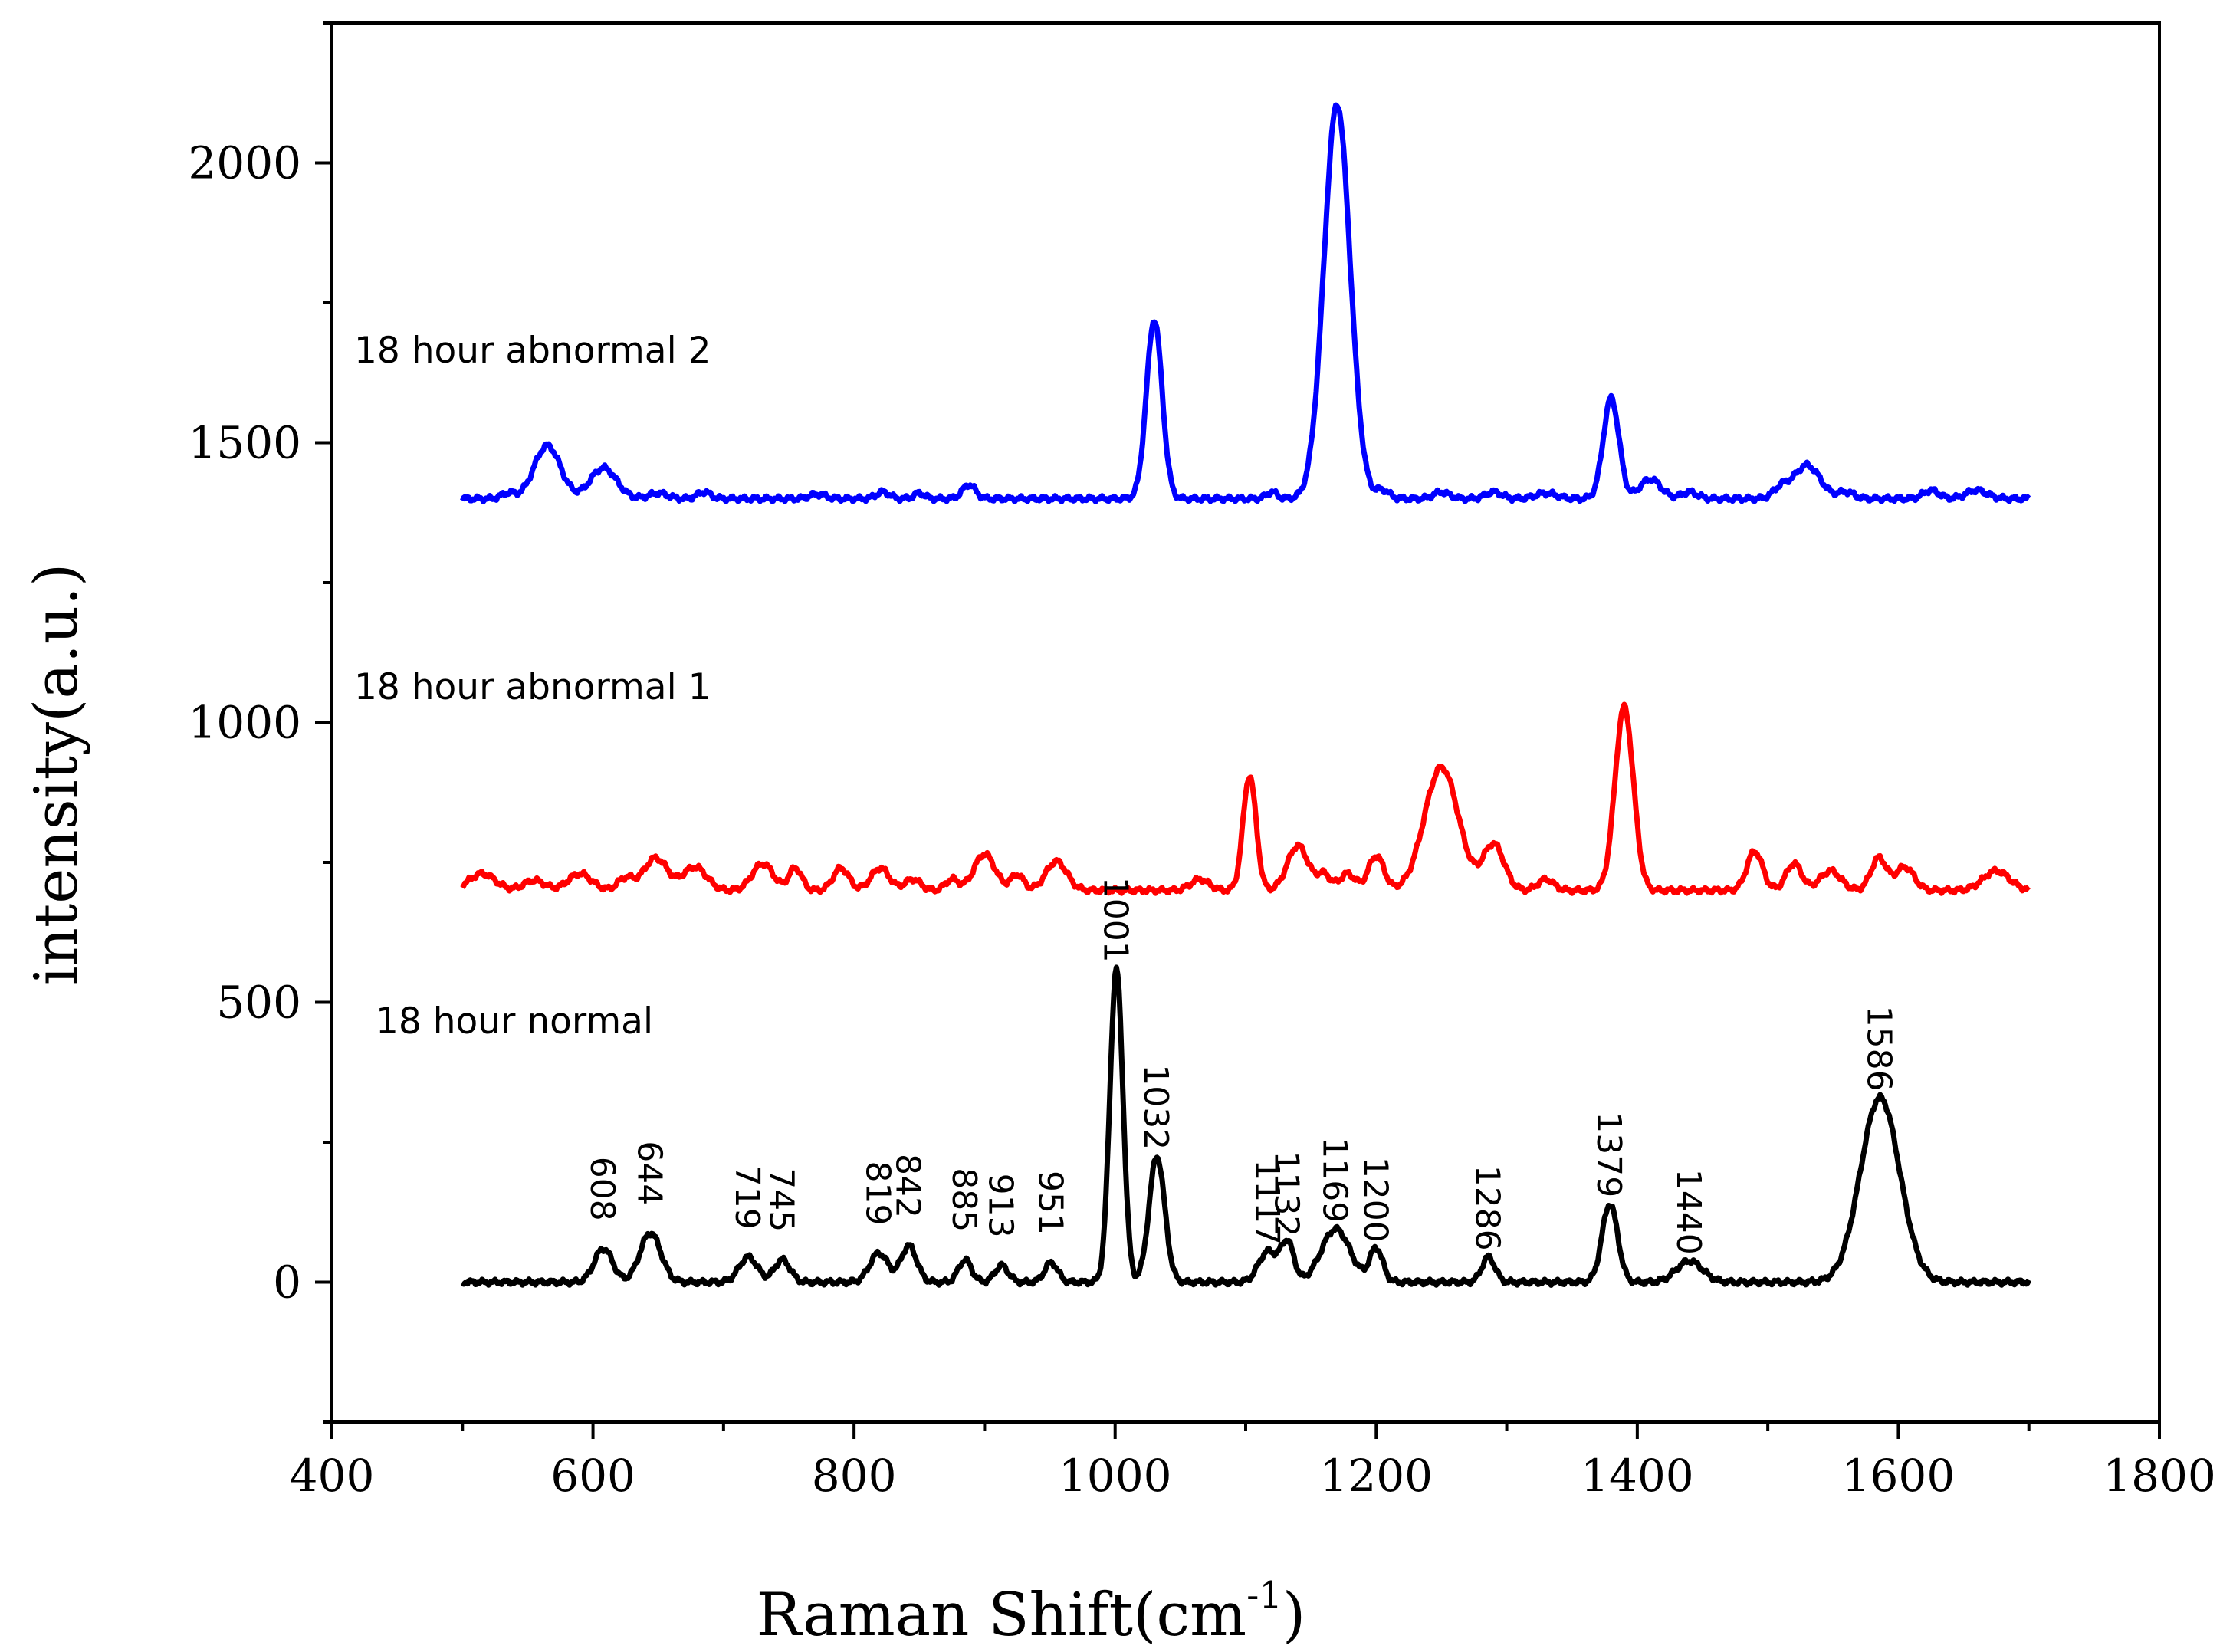 This screenshot has width=2233, height=1652. What do you see at coordinates (1253, 1462) in the screenshot?
I see `x-axis-ticks: 400 600 800 1000 1200 1400 1600 1800` at bounding box center [1253, 1462].